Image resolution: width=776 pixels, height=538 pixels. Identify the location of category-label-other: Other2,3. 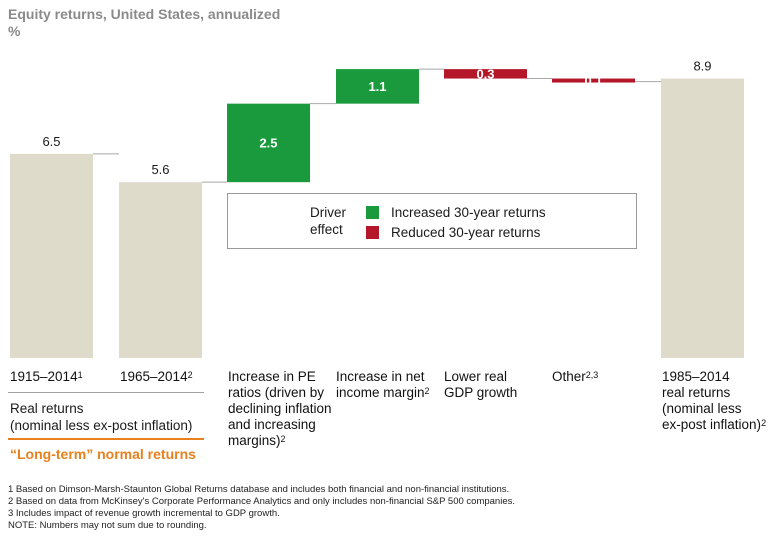
(575, 376).